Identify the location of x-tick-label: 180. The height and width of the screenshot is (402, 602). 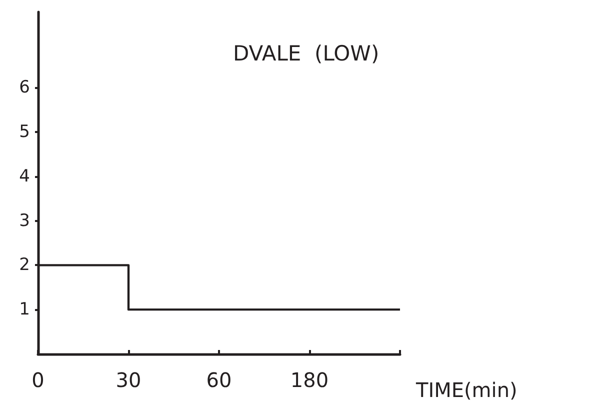
(309, 380).